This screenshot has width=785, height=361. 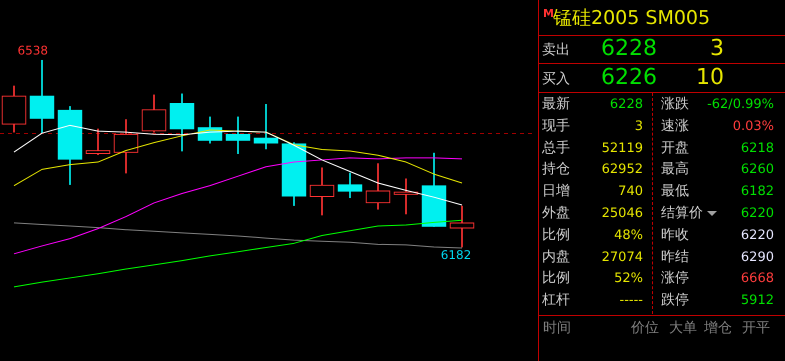 I want to click on text: 速涨, so click(x=675, y=126).